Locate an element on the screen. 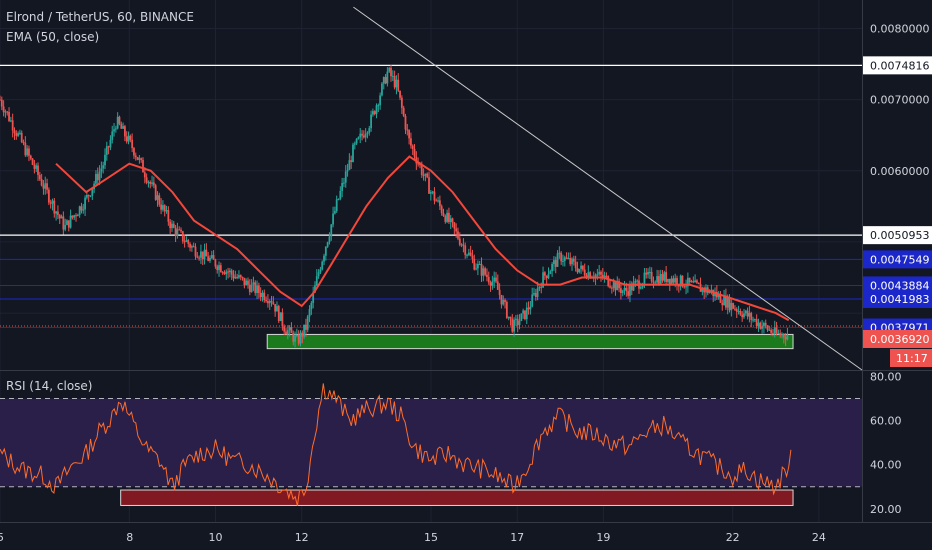  price-level-badge is located at coordinates (897, 65).